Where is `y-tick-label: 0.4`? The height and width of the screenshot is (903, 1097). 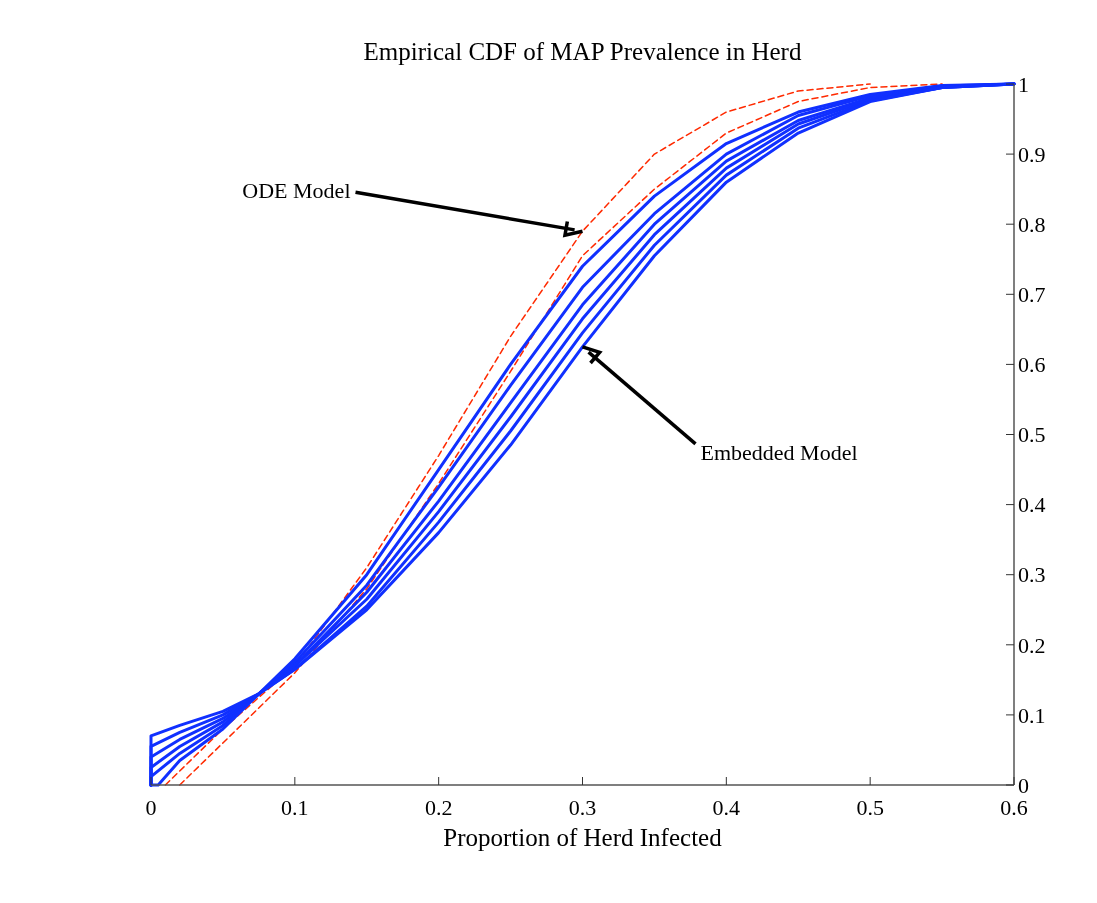 y-tick-label: 0.4 is located at coordinates (1032, 505).